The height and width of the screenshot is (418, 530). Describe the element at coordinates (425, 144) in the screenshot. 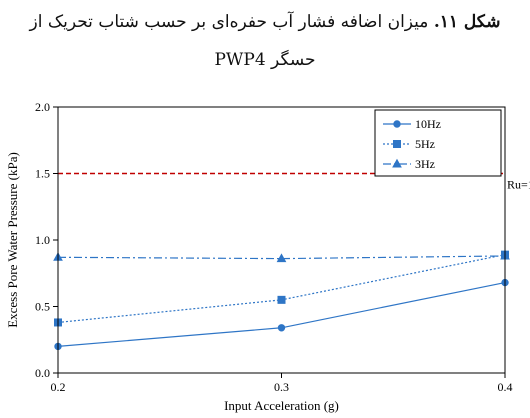

I see `legend-label: 5Hz` at that location.